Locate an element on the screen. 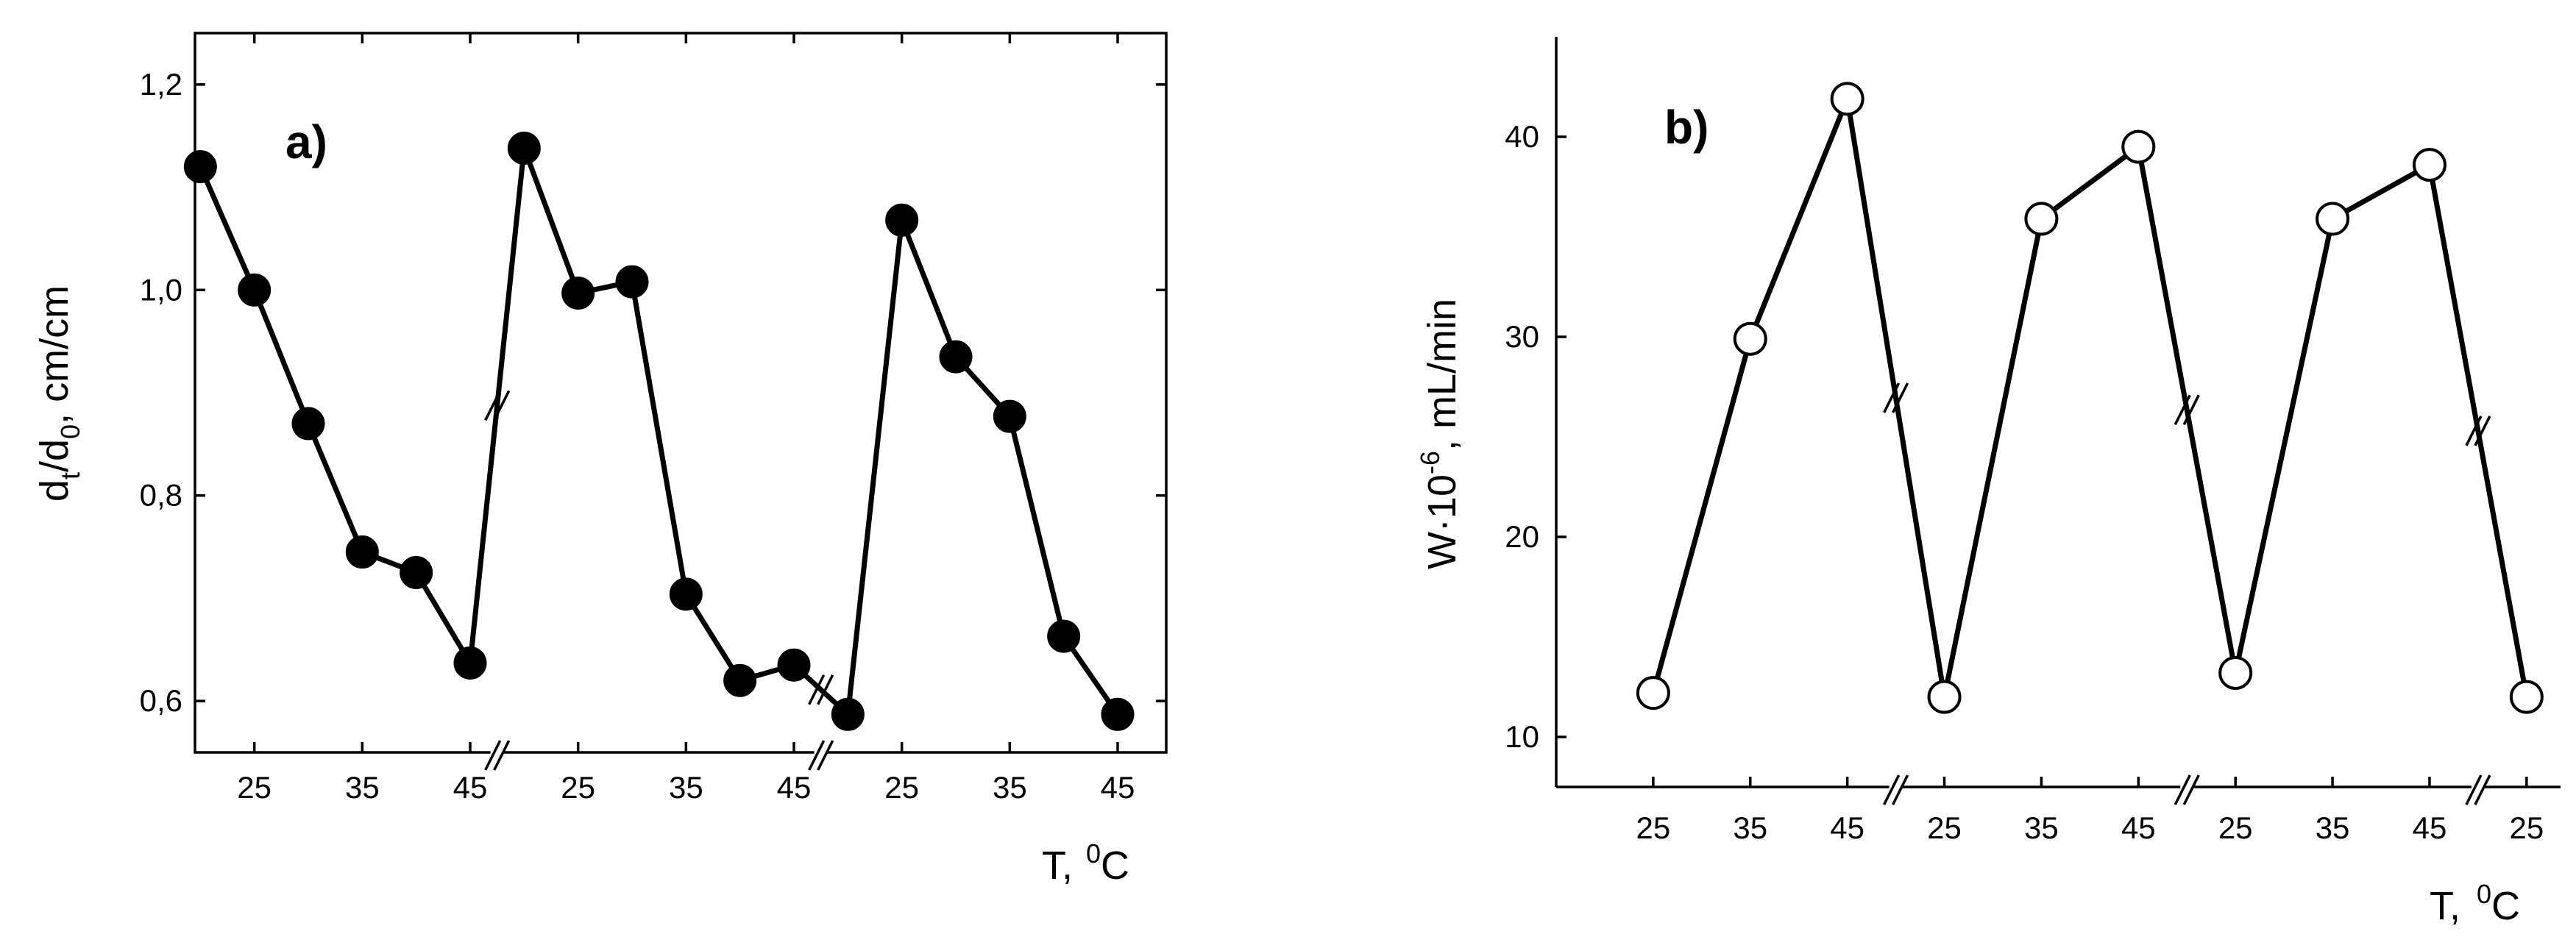 The height and width of the screenshot is (937, 2576). svg-text: W·10-6, mL/min is located at coordinates (1439, 434).